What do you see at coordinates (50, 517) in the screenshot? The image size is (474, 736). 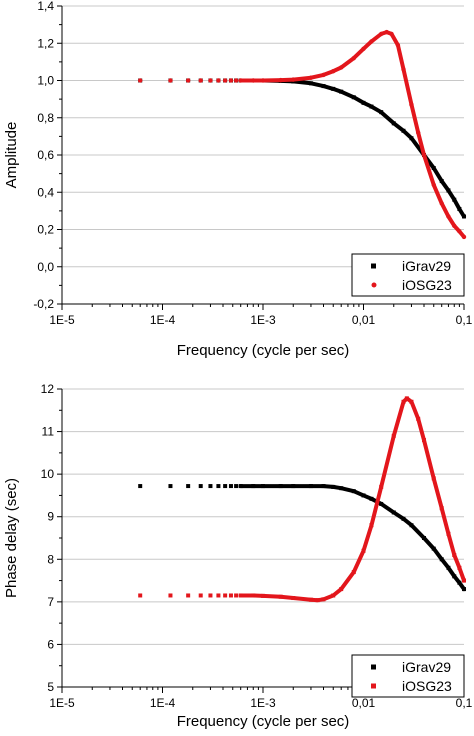 I see `y-tick-label: 9` at bounding box center [50, 517].